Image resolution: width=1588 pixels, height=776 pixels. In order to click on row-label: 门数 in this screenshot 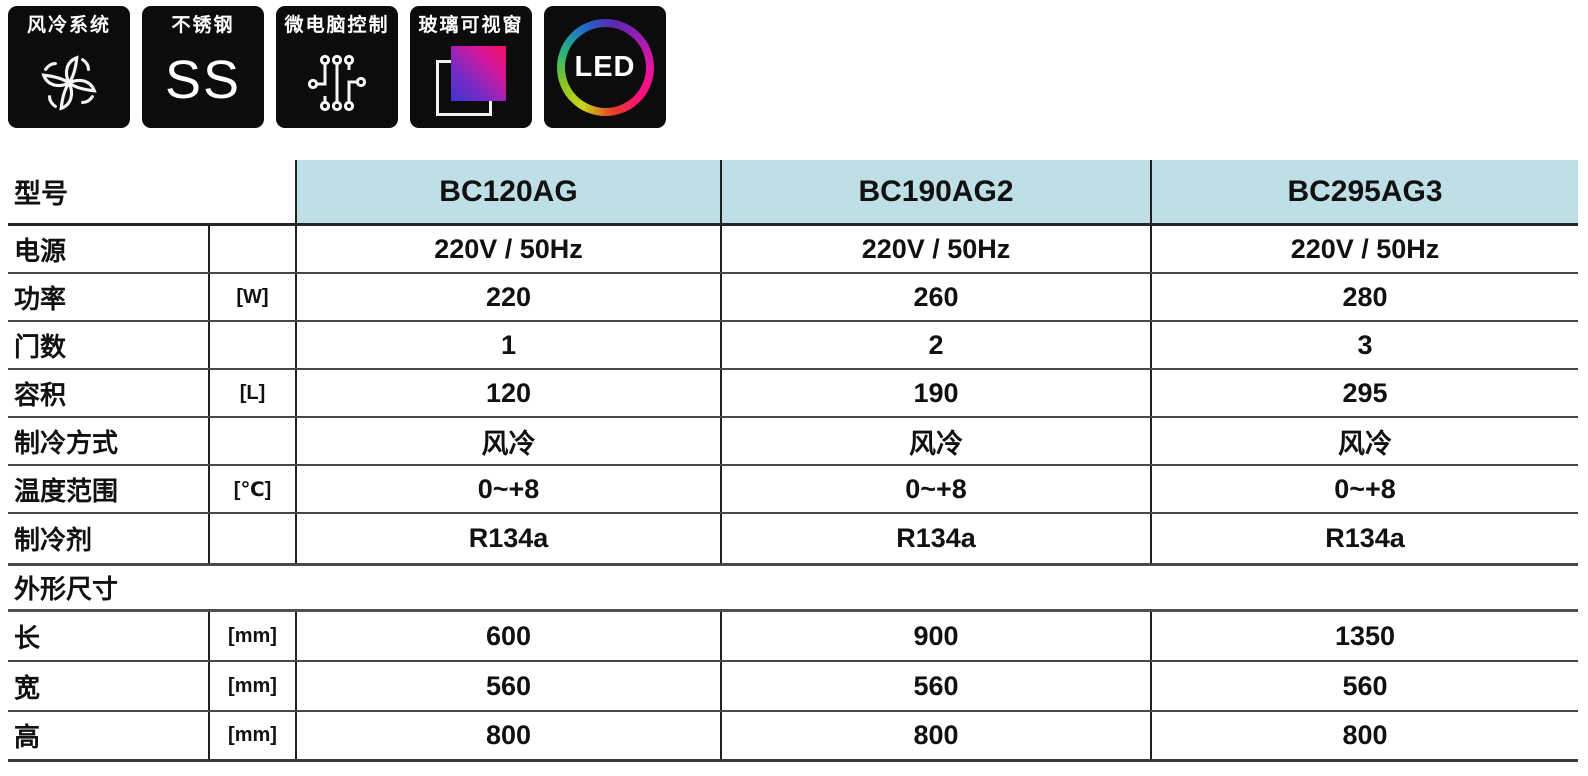, I will do `click(40, 346)`.